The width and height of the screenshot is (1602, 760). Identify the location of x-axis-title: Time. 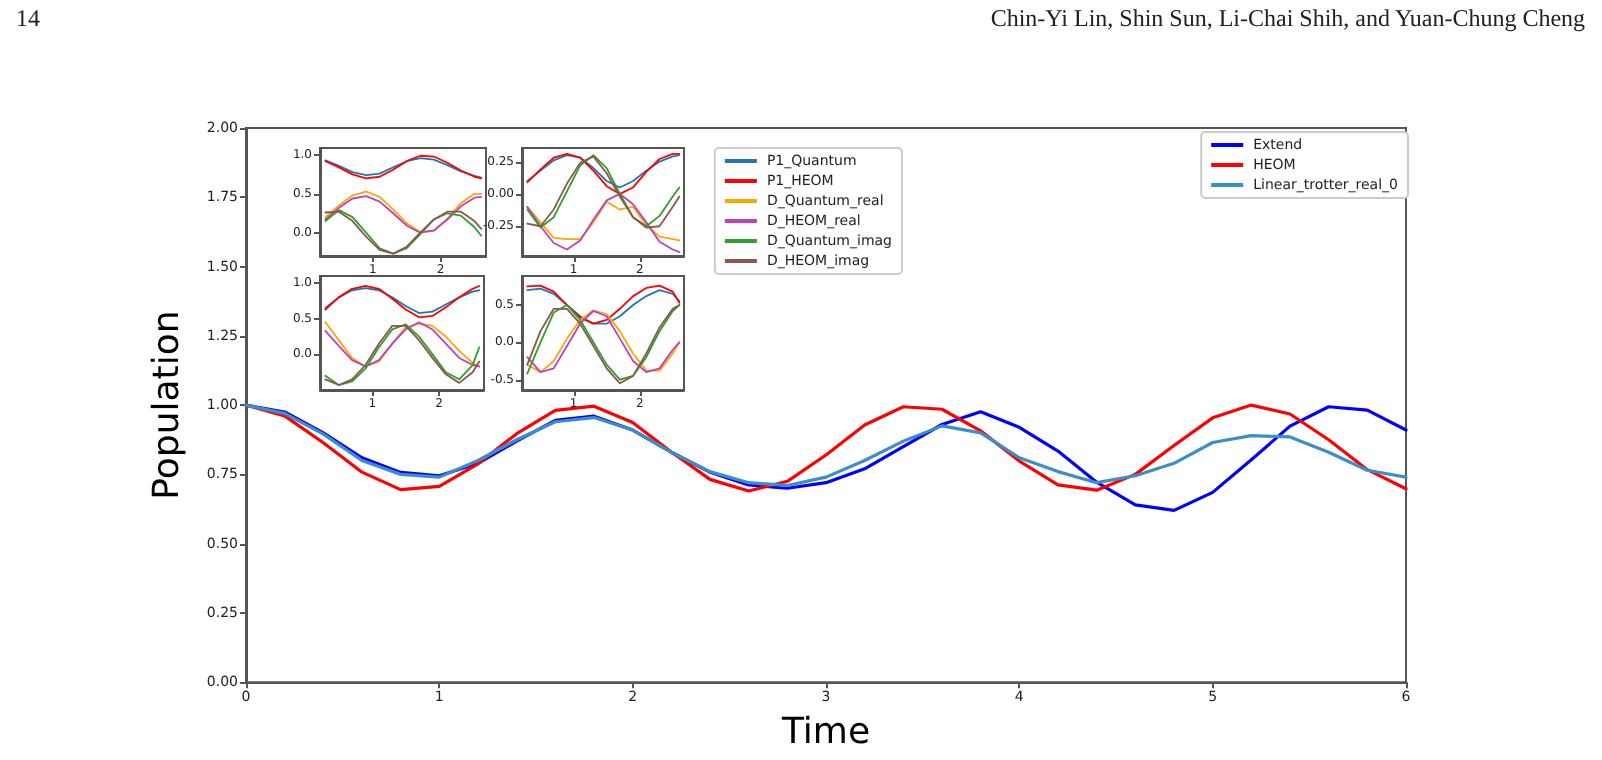
(825, 732).